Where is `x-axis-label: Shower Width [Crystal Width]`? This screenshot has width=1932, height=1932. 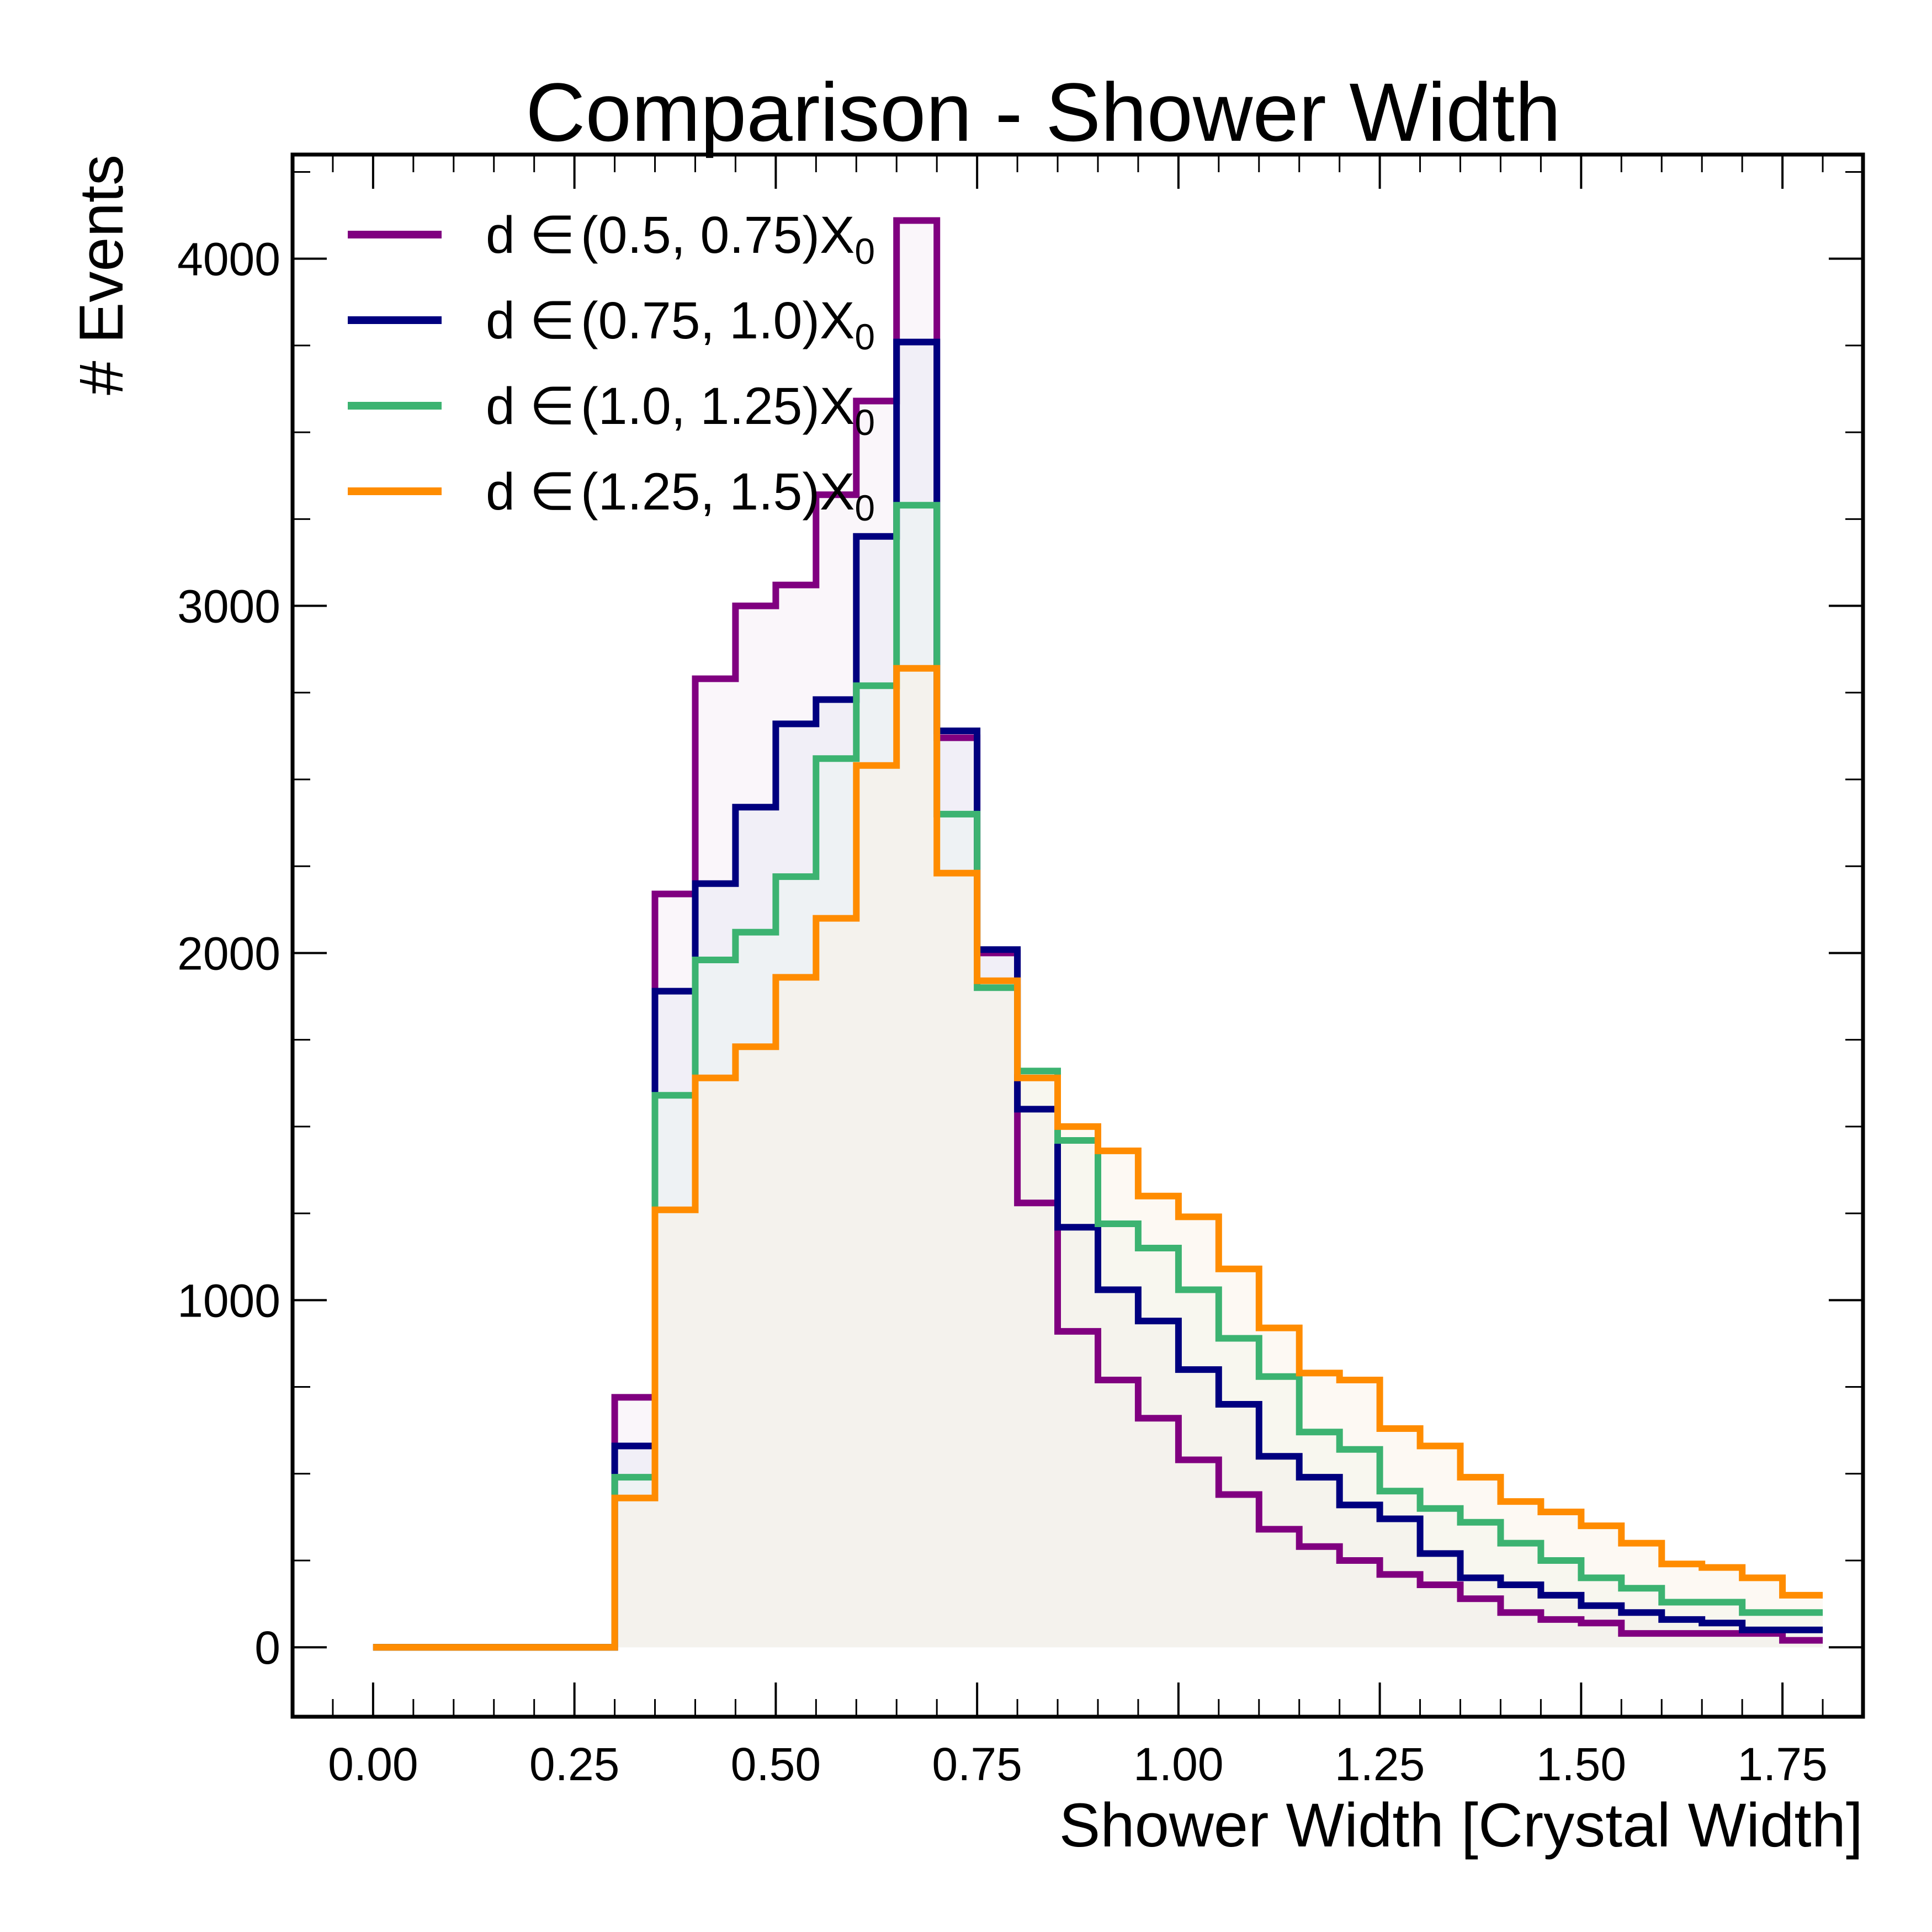 x-axis-label: Shower Width [Crystal Width] is located at coordinates (1461, 1826).